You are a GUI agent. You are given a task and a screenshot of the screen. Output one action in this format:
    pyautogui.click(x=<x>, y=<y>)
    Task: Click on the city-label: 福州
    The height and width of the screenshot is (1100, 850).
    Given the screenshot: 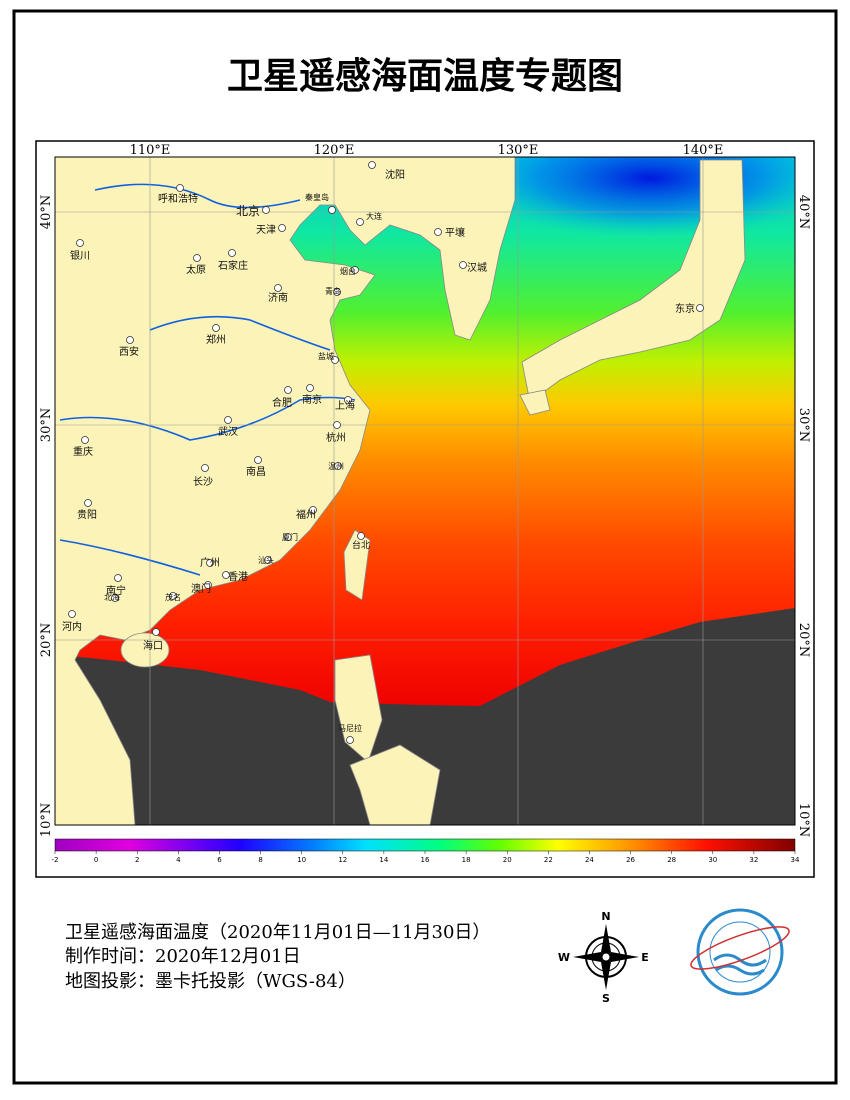 What is the action you would take?
    pyautogui.click(x=306, y=514)
    